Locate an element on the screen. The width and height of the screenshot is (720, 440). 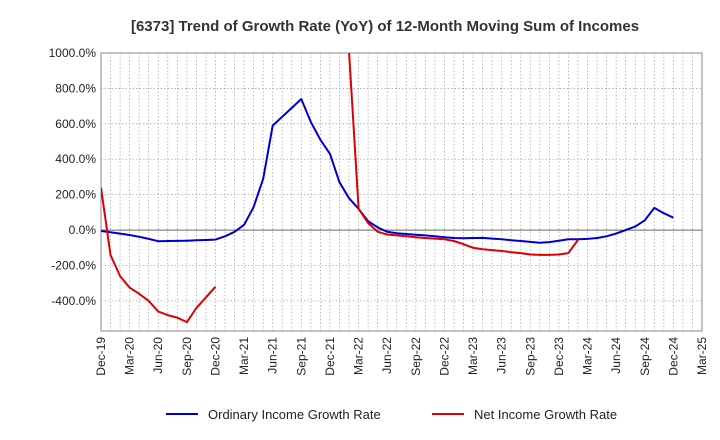
x-tick-label: Dec-23 is located at coordinates (559, 356).